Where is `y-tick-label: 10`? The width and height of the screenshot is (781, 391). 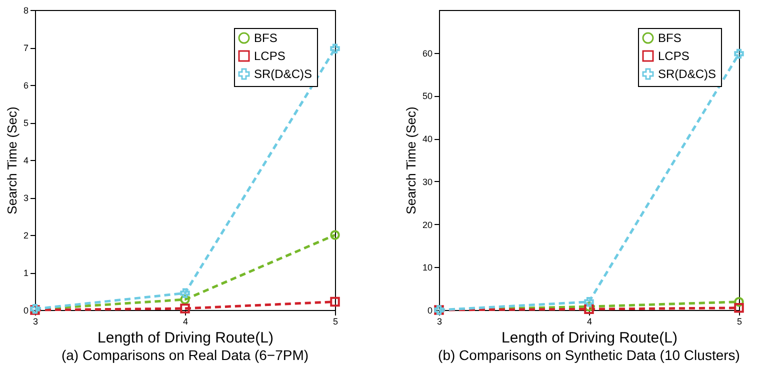
y-tick-label: 10 is located at coordinates (427, 267).